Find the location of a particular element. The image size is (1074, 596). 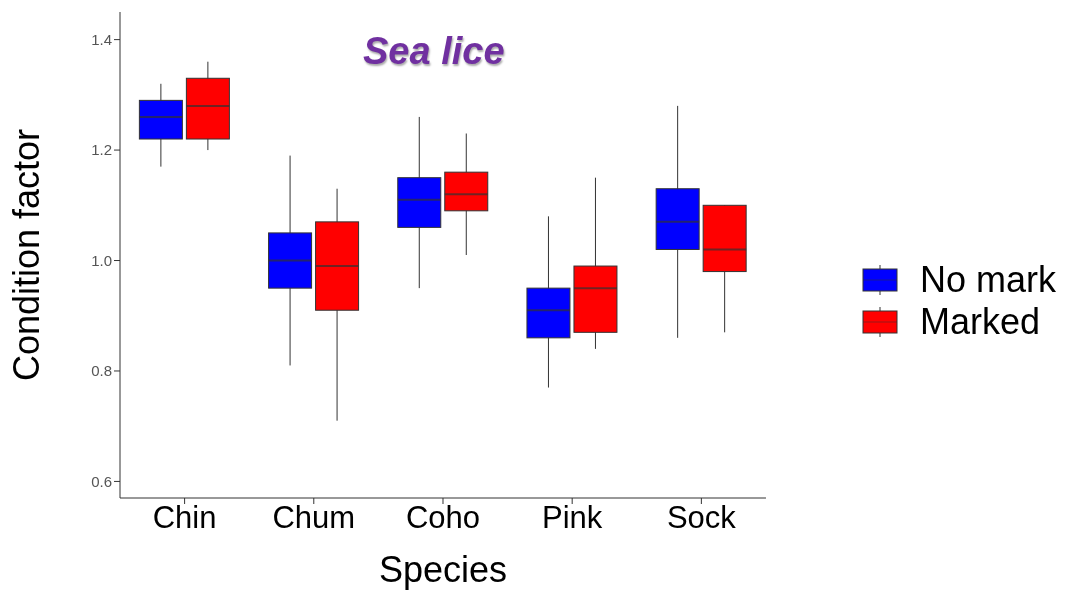

y-tick-label: 1.2 is located at coordinates (101, 150).